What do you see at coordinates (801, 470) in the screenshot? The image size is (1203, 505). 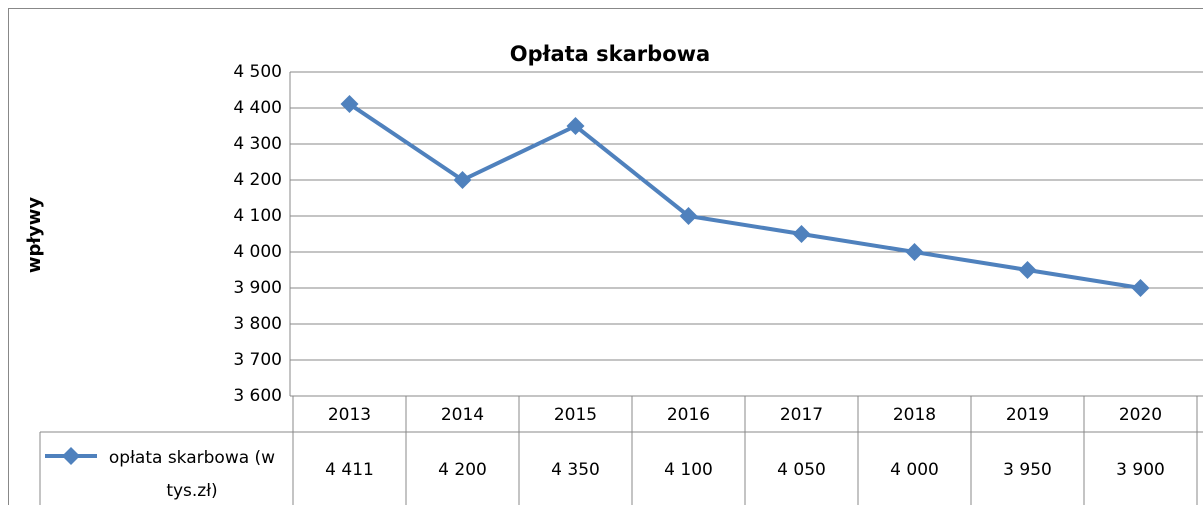 I see `table-value: 4 050` at bounding box center [801, 470].